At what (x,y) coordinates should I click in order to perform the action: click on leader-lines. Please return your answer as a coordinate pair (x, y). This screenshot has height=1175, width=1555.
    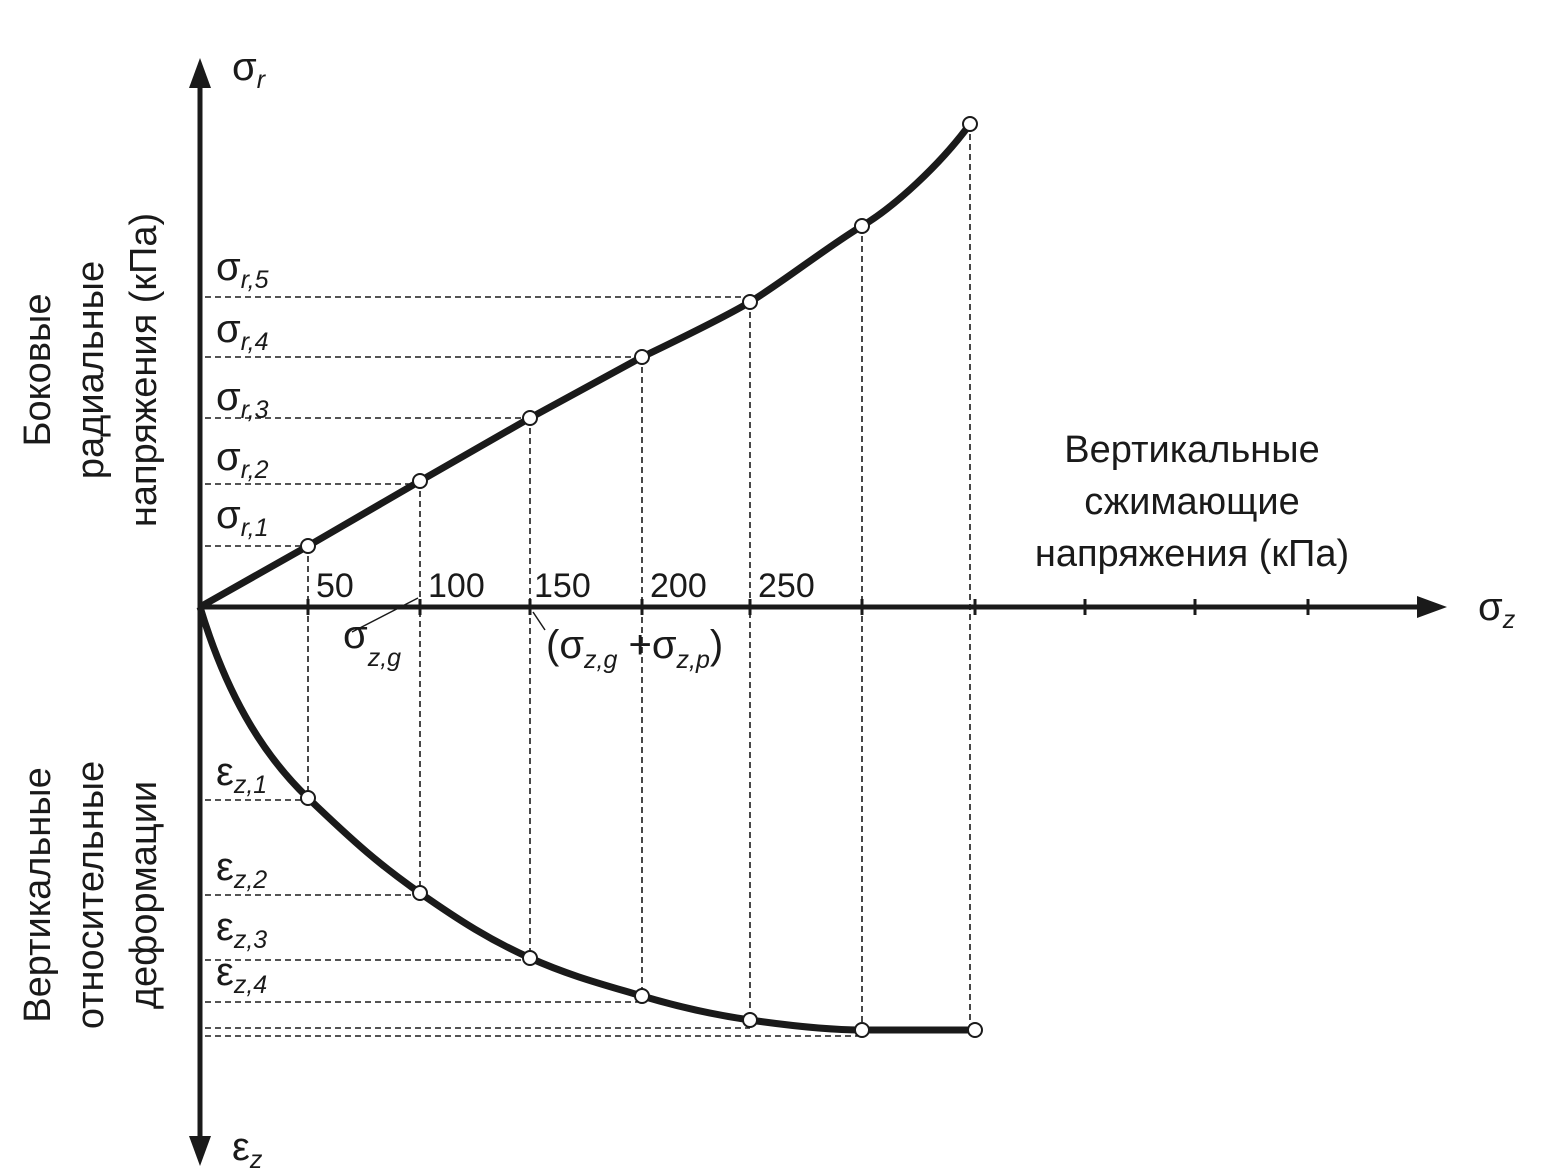
    Looking at the image, I should click on (448, 615).